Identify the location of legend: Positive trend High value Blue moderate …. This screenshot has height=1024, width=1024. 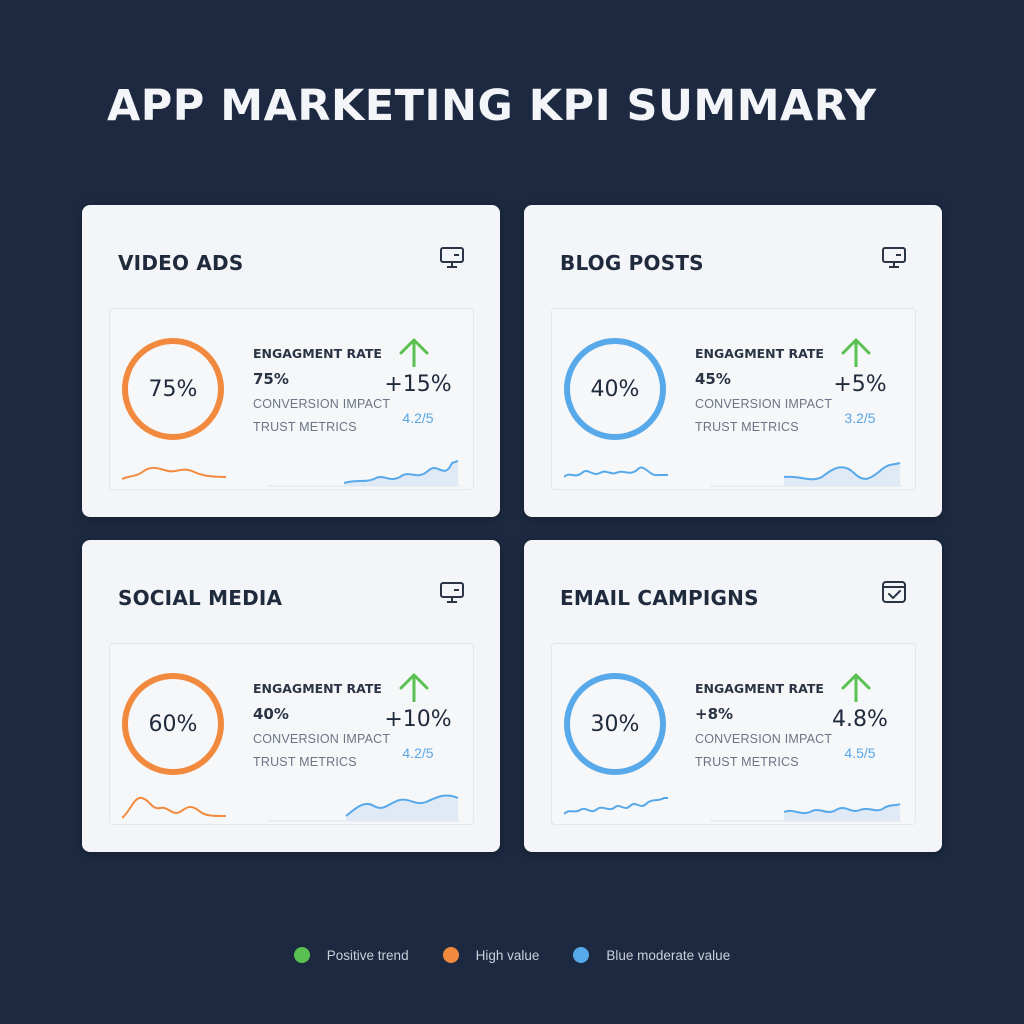
(512, 955).